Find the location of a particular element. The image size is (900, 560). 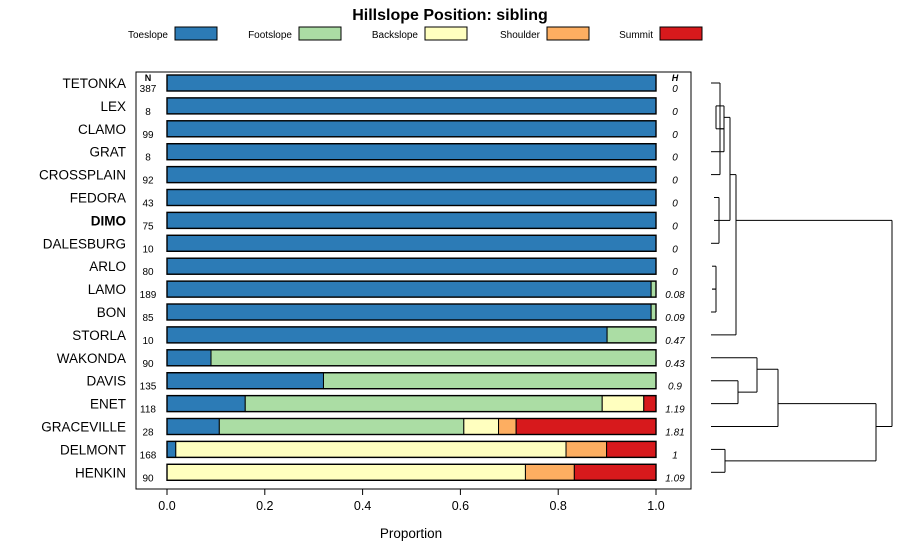

row-graceville: GRACEVILLE 28 1.81 is located at coordinates (363, 428).